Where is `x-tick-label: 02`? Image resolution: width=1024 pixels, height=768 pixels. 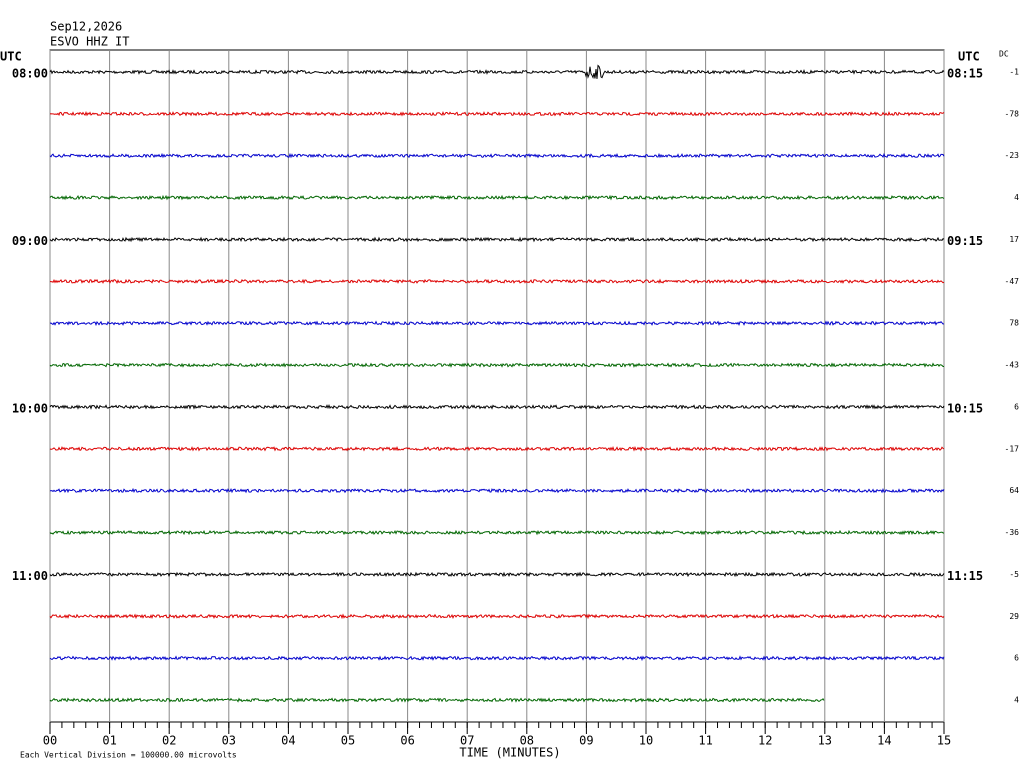
x-tick-label: 02 is located at coordinates (169, 741).